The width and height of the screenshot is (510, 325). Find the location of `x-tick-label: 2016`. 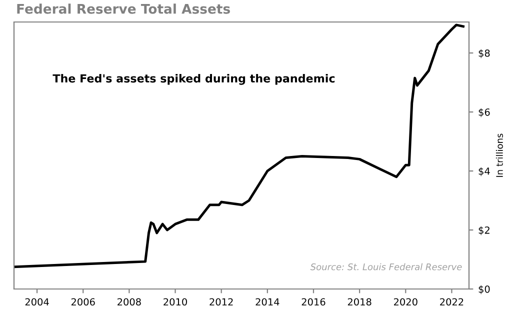

x-tick-label: 2016 is located at coordinates (314, 302).